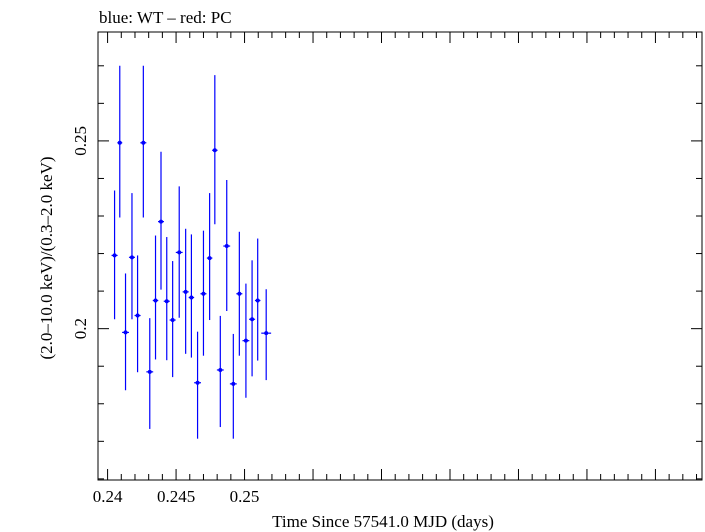  I want to click on x-tick-label: 0.25, so click(245, 496).